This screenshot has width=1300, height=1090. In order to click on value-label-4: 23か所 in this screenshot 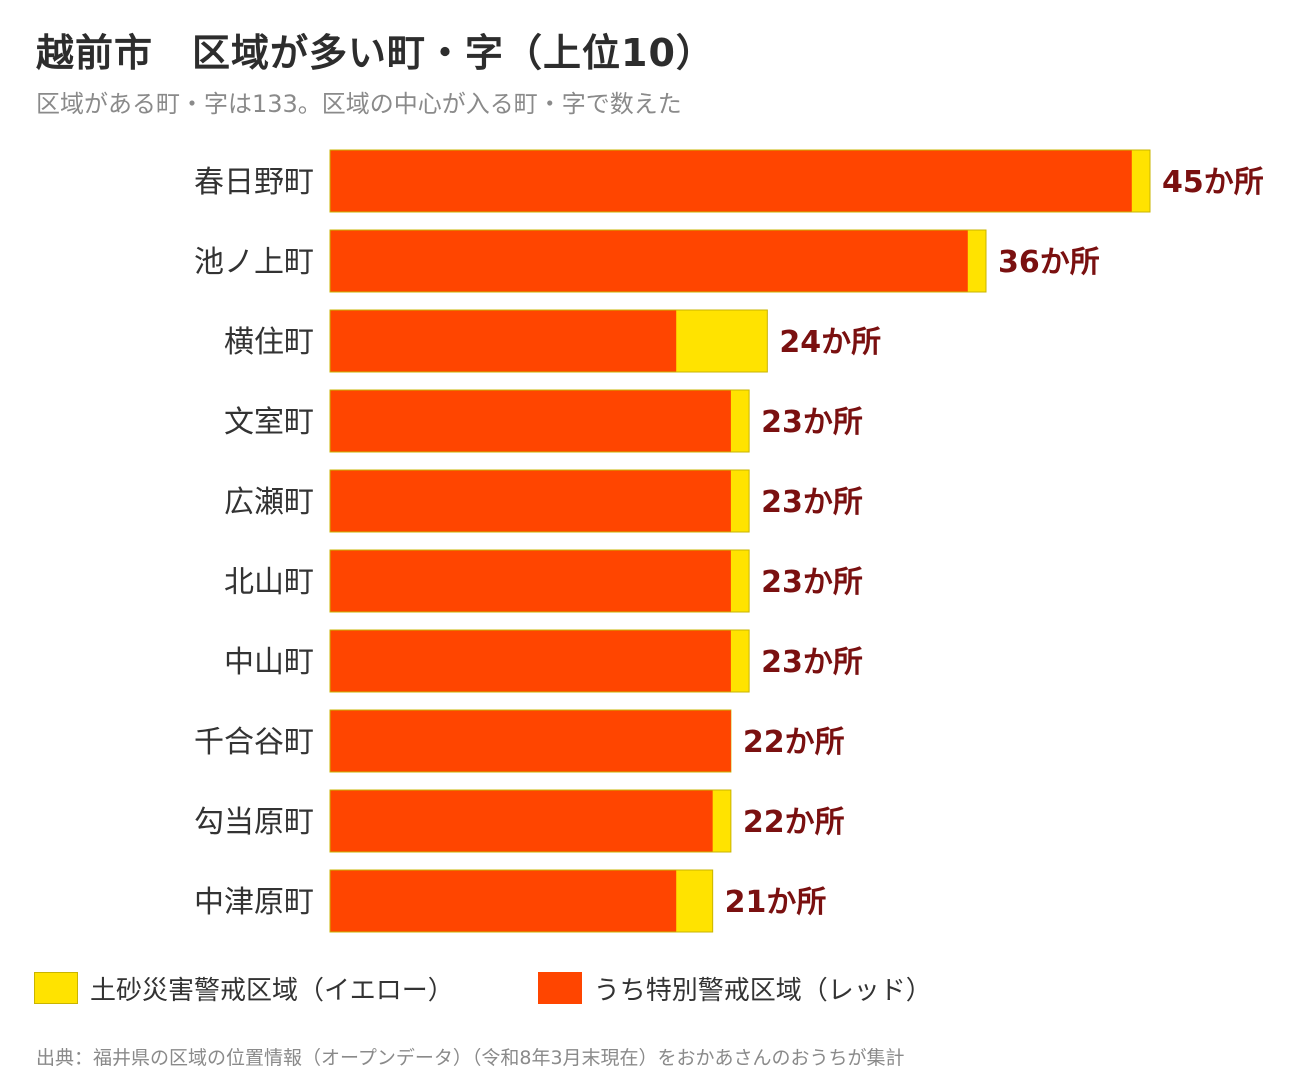, I will do `click(812, 422)`.